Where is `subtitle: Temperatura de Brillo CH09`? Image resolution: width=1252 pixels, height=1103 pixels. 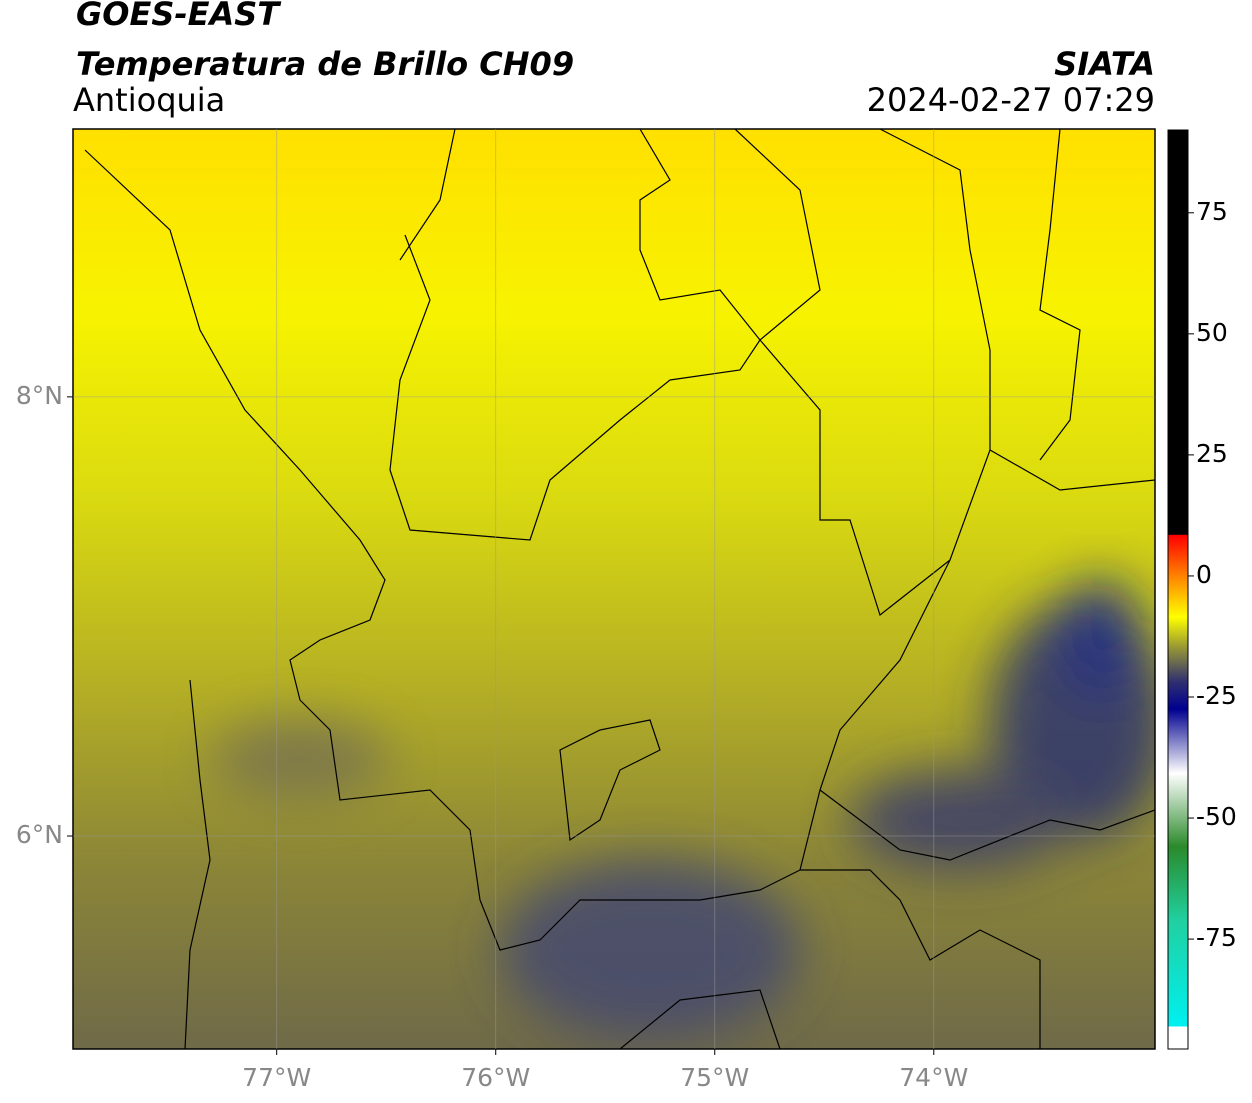
subtitle: Temperatura de Brillo CH09 is located at coordinates (325, 64).